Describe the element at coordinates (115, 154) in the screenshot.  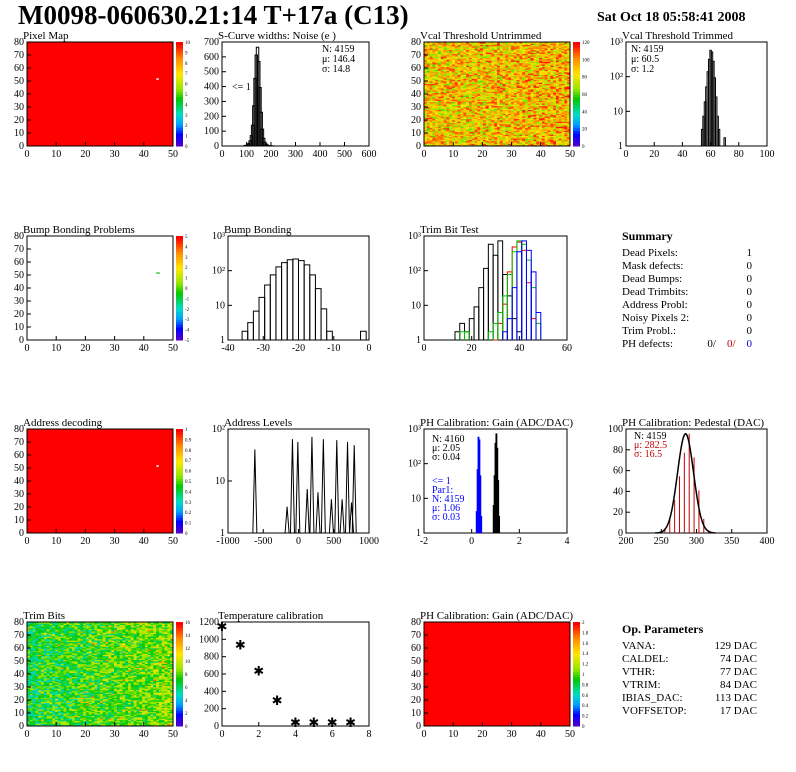
I see `x-tick-label: 30` at that location.